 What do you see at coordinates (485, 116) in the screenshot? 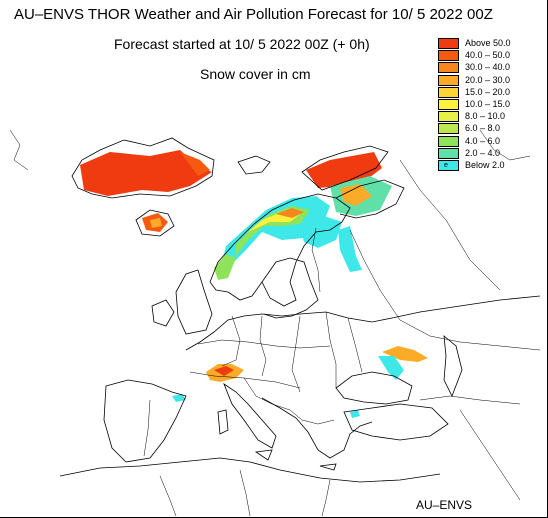
I see `legend-label: 8.0 – 10.0` at bounding box center [485, 116].